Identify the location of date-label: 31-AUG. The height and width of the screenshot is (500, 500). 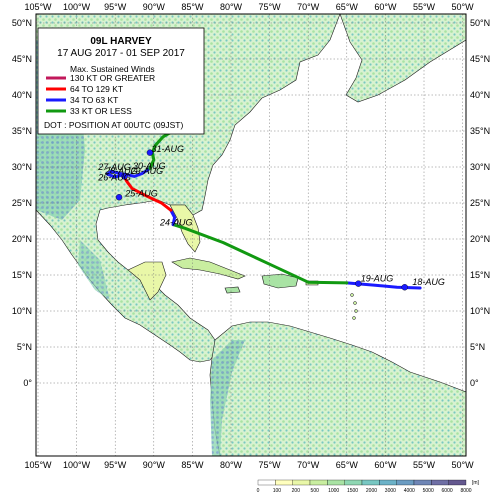
(167, 149).